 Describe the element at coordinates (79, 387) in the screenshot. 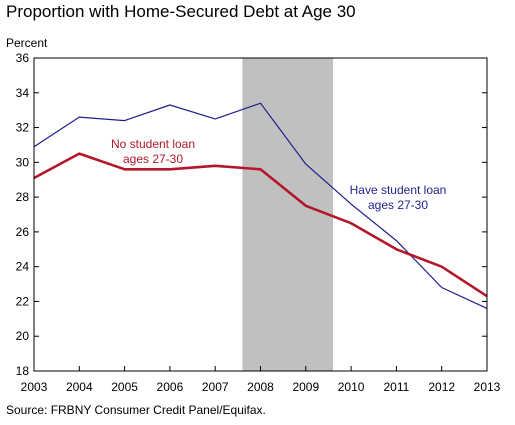

I see `x-tick-label: 2004` at that location.